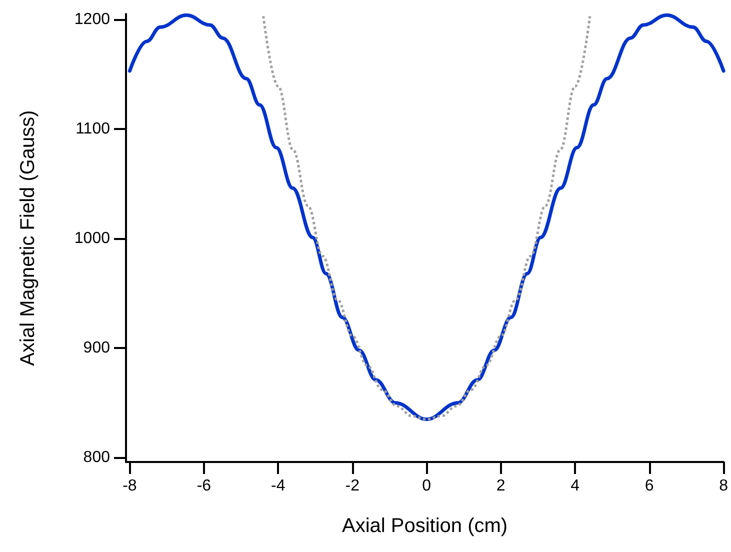 The width and height of the screenshot is (731, 552). Describe the element at coordinates (501, 486) in the screenshot. I see `x-tick-label: 2` at that location.